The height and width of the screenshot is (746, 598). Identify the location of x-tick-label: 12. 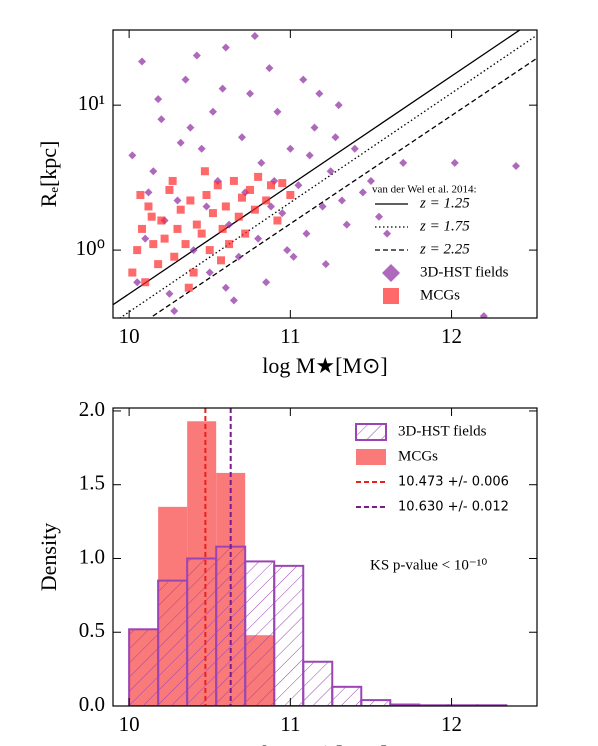
(451, 336).